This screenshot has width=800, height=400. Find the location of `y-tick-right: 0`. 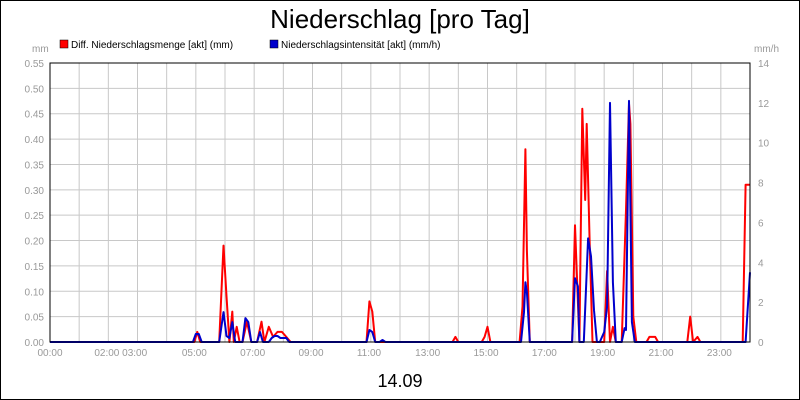

y-tick-right: 0 is located at coordinates (761, 343).